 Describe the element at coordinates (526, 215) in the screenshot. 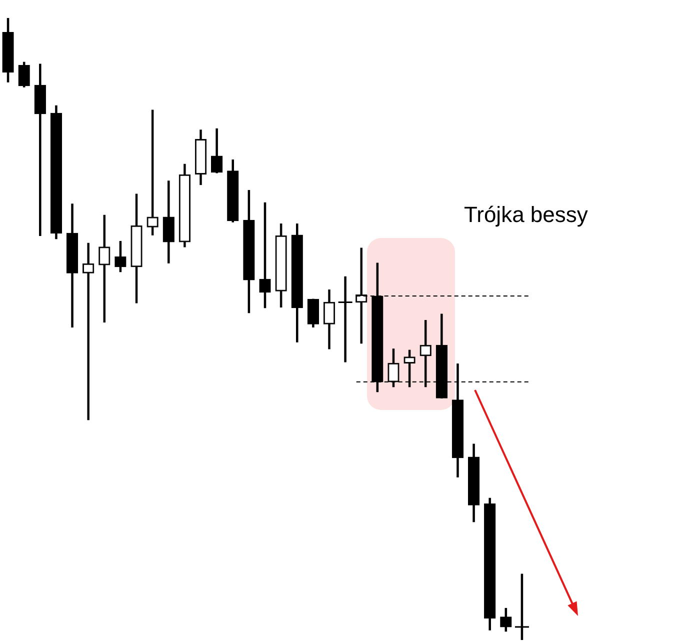

I see `annotation: Trójka bessy` at that location.